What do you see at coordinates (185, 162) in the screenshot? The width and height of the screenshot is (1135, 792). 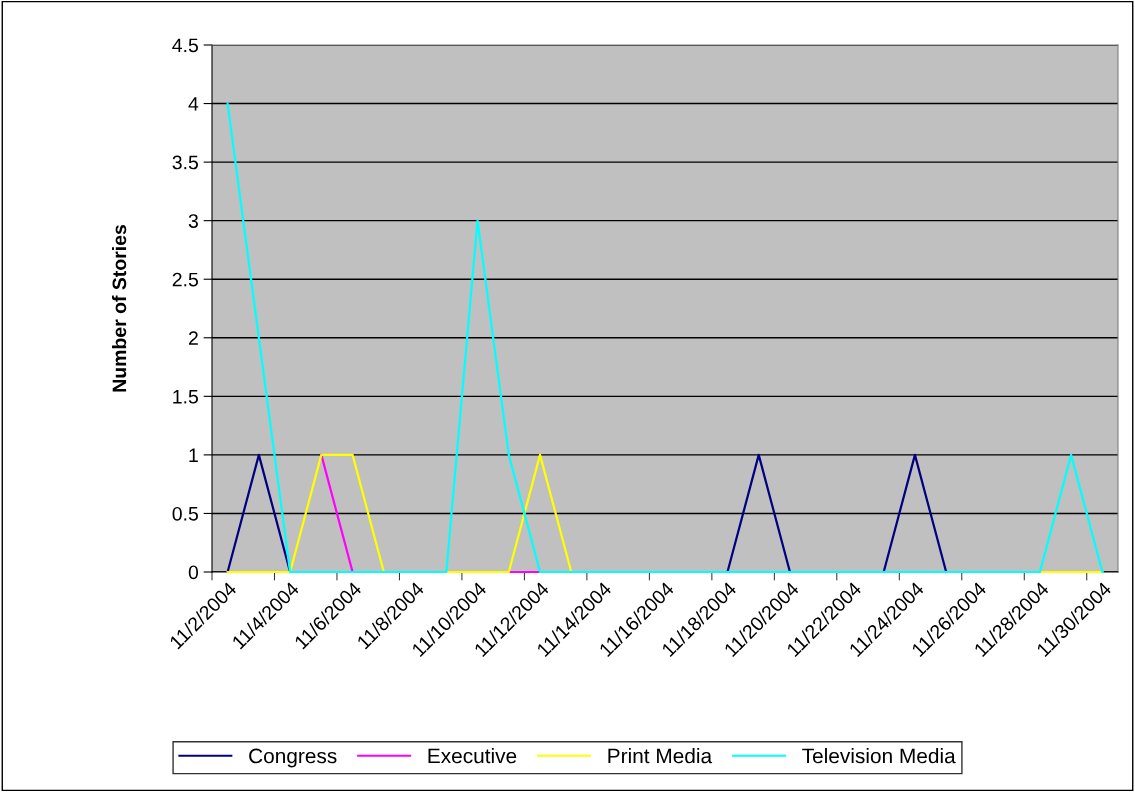 I see `y-tick-label: 3.5` at bounding box center [185, 162].